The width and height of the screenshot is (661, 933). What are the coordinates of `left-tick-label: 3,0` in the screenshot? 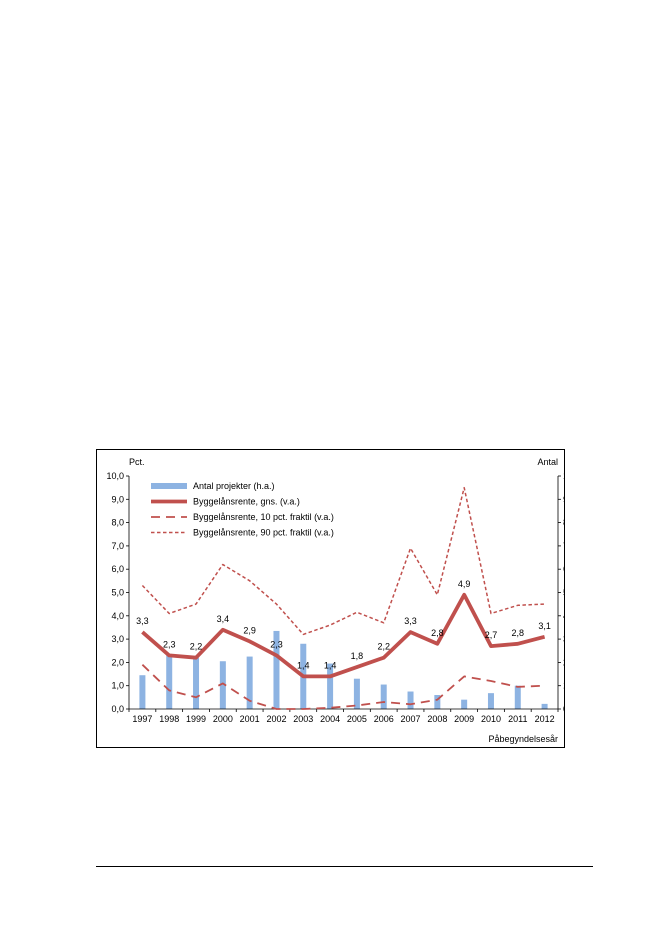 It's located at (117, 639).